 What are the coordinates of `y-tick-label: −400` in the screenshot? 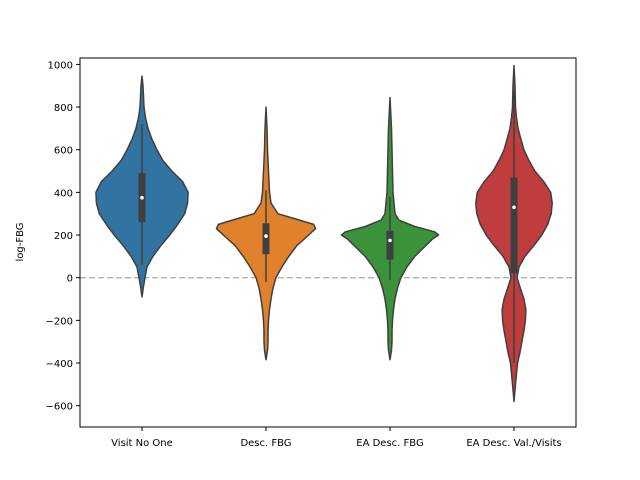 It's located at (59, 364).